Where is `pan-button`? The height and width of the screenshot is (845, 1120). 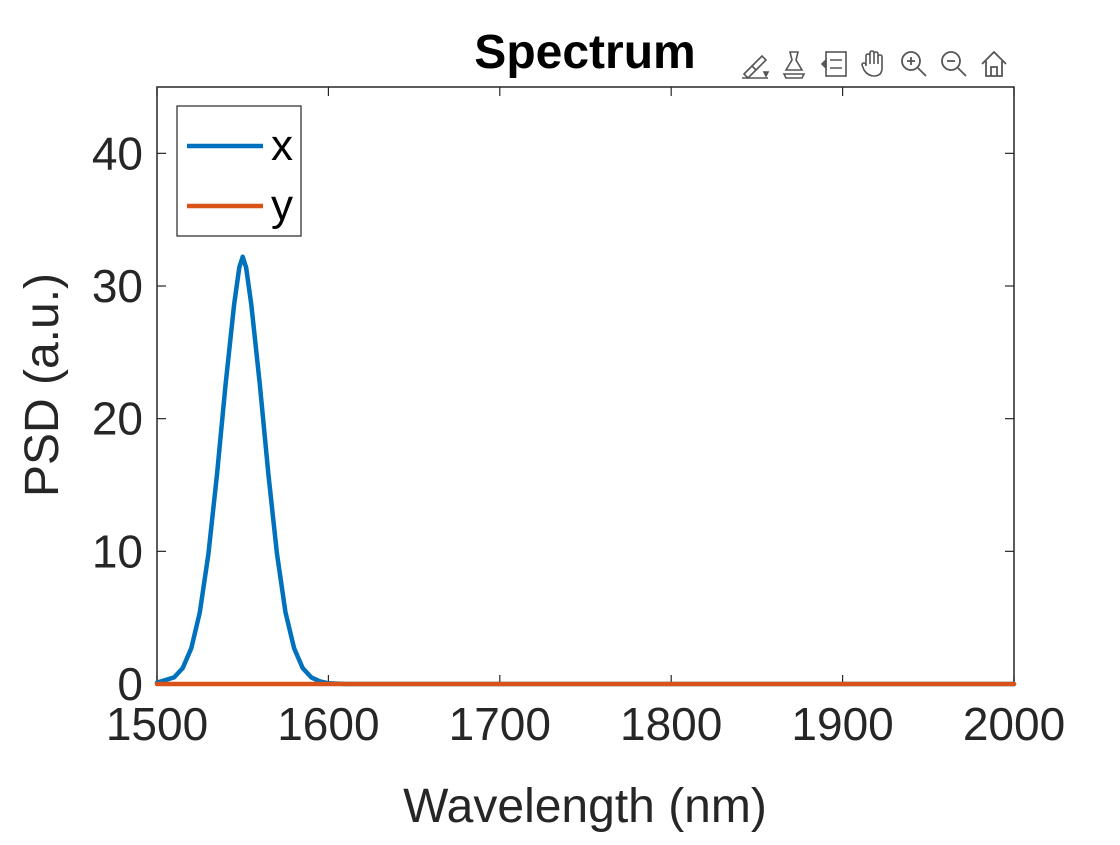
pan-button is located at coordinates (874, 64).